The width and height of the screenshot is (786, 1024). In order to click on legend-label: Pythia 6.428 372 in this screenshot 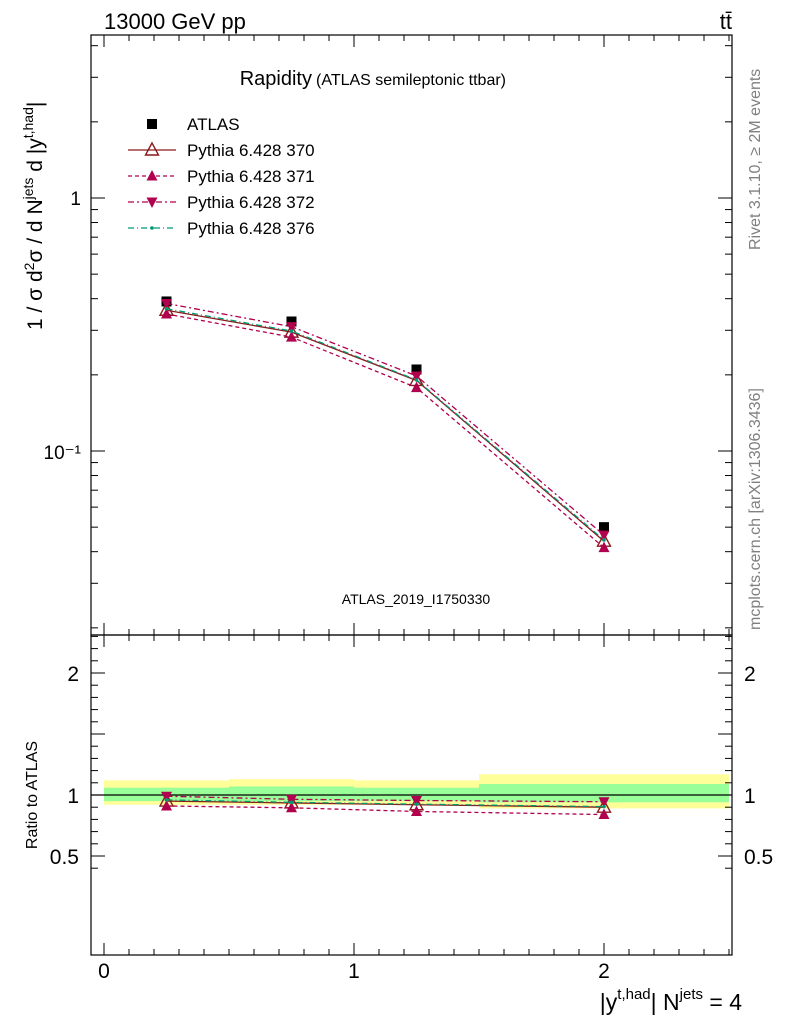, I will do `click(251, 202)`.